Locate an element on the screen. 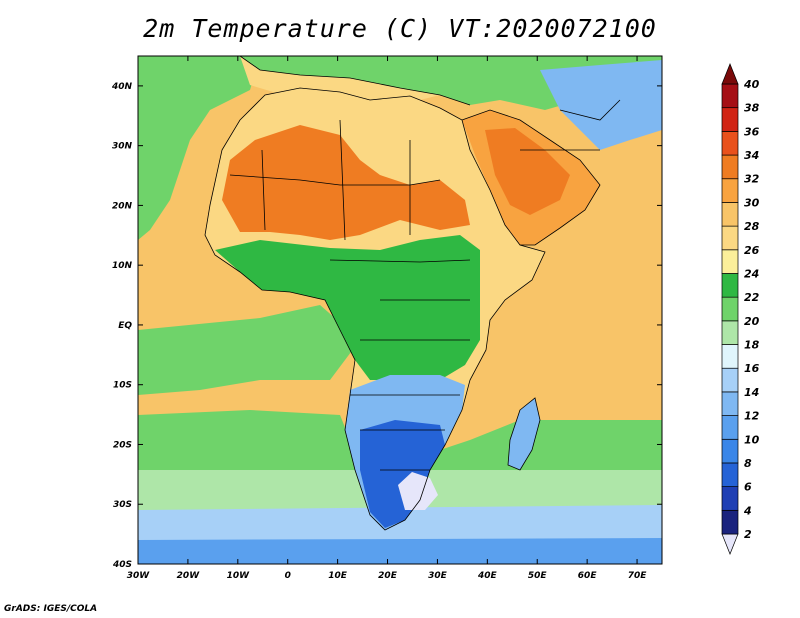 The image size is (800, 618). lon-tick-label: 10E is located at coordinates (338, 576).